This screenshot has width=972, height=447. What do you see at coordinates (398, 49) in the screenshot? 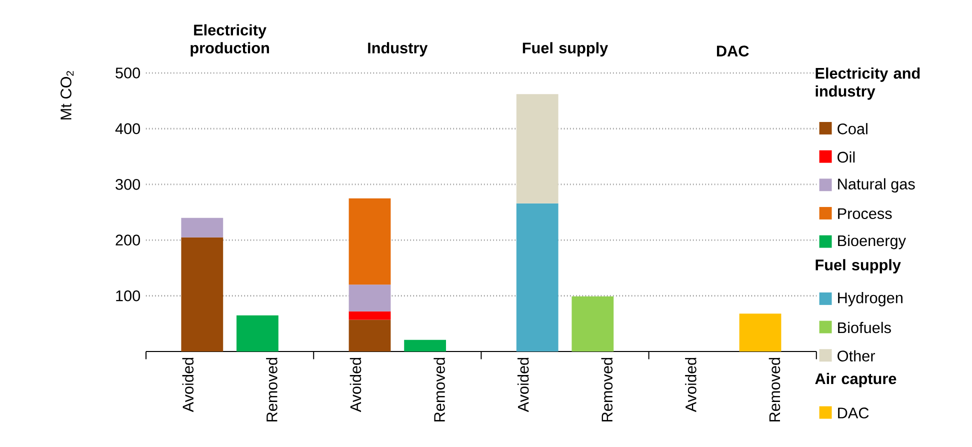
I see `text: Industry` at bounding box center [398, 49].